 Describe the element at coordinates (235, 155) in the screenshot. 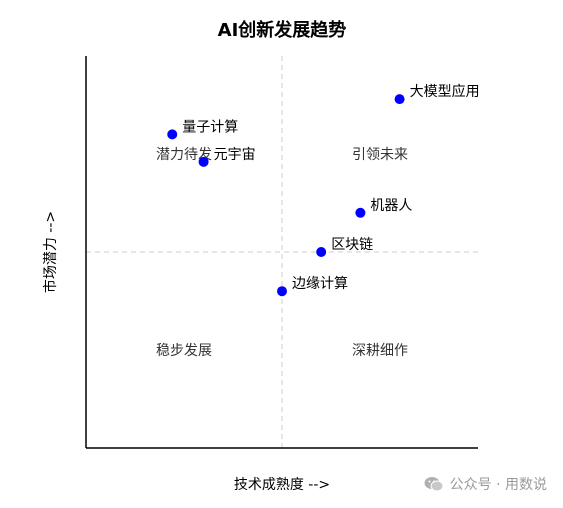

I see `point-label: 元宇宙` at that location.